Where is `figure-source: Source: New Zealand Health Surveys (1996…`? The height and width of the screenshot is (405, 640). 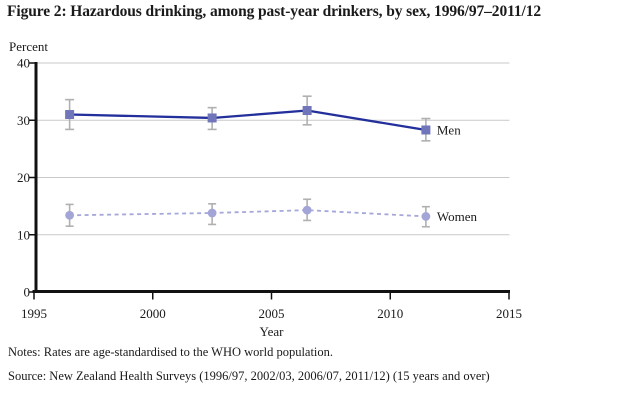
figure-source: Source: New Zealand Health Surveys (1996… is located at coordinates (249, 376).